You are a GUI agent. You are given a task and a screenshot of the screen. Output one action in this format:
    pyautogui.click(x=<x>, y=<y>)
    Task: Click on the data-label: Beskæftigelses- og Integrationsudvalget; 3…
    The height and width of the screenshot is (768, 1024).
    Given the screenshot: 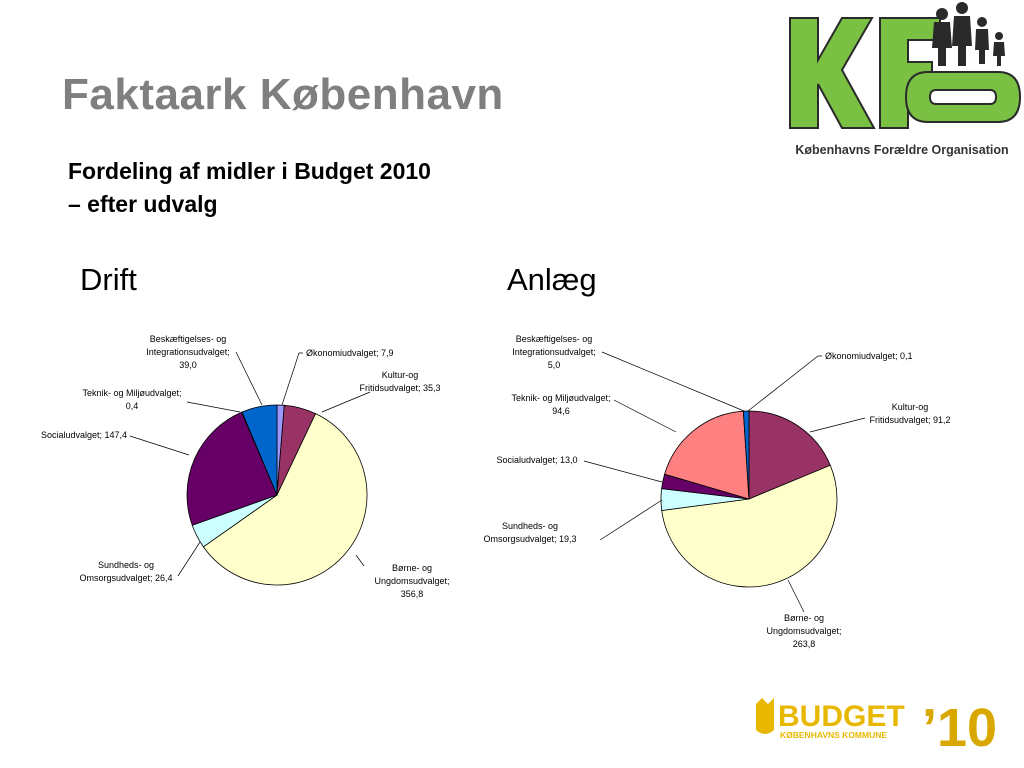 What is the action you would take?
    pyautogui.click(x=188, y=352)
    